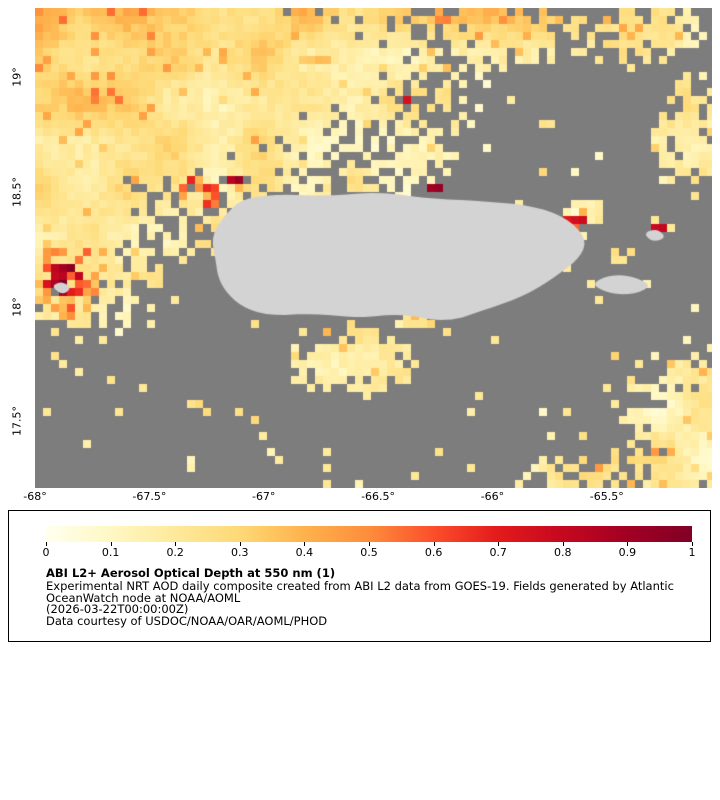  What do you see at coordinates (563, 552) in the screenshot?
I see `colorbar-tick-label: 0.8` at bounding box center [563, 552].